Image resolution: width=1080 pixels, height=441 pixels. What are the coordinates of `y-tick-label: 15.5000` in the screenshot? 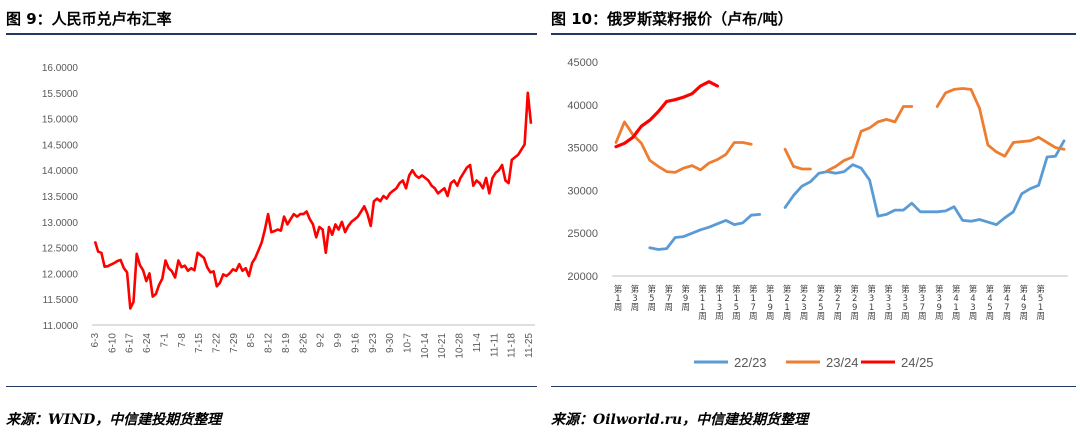 It's located at (60, 94).